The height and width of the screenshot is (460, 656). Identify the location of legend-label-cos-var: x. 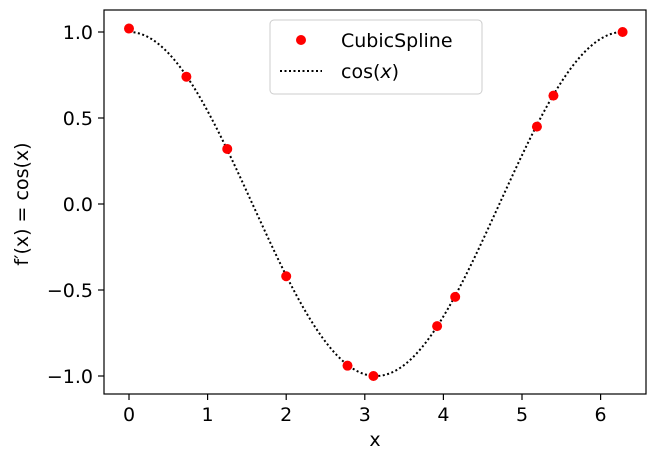
(385, 72).